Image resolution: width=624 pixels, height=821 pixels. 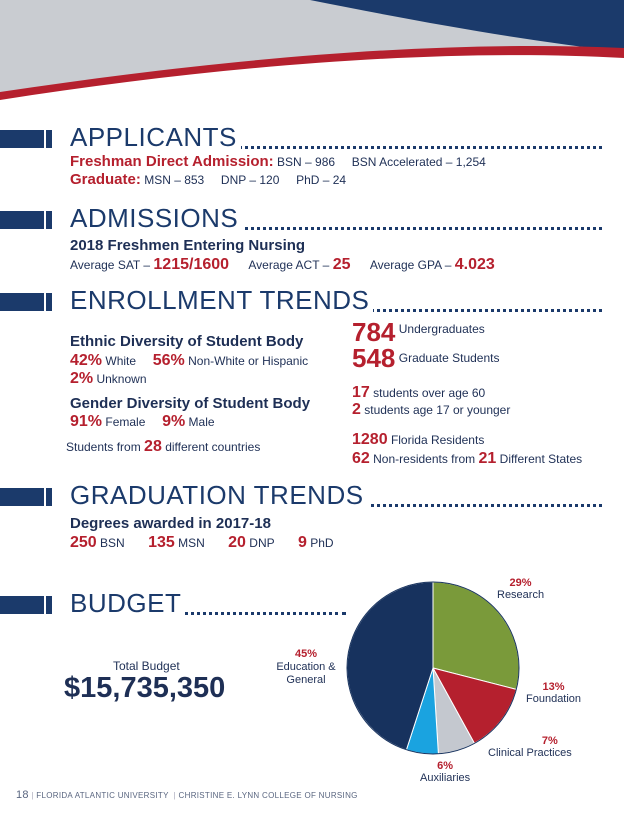 What do you see at coordinates (187, 341) in the screenshot?
I see `ethnic-heading: Ethnic Diversity of Student Body` at bounding box center [187, 341].